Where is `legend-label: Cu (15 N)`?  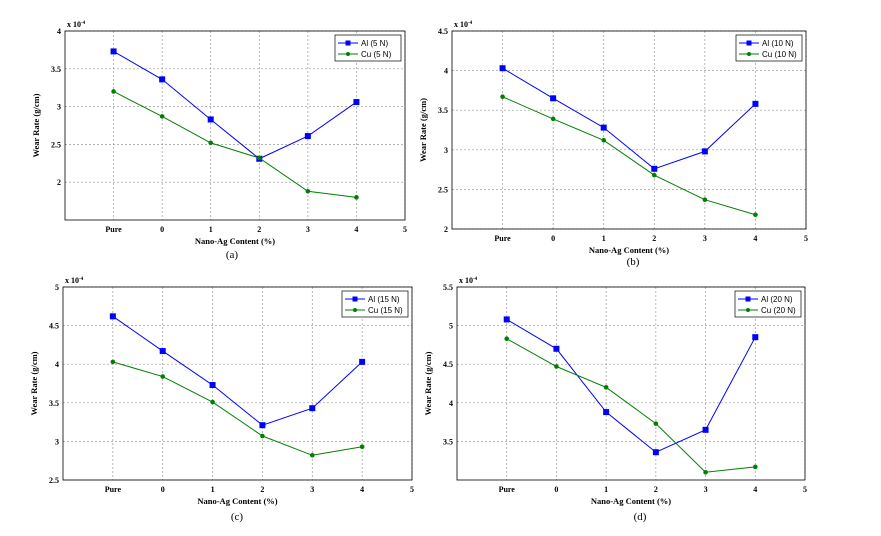
legend-label: Cu (15 N) is located at coordinates (385, 310).